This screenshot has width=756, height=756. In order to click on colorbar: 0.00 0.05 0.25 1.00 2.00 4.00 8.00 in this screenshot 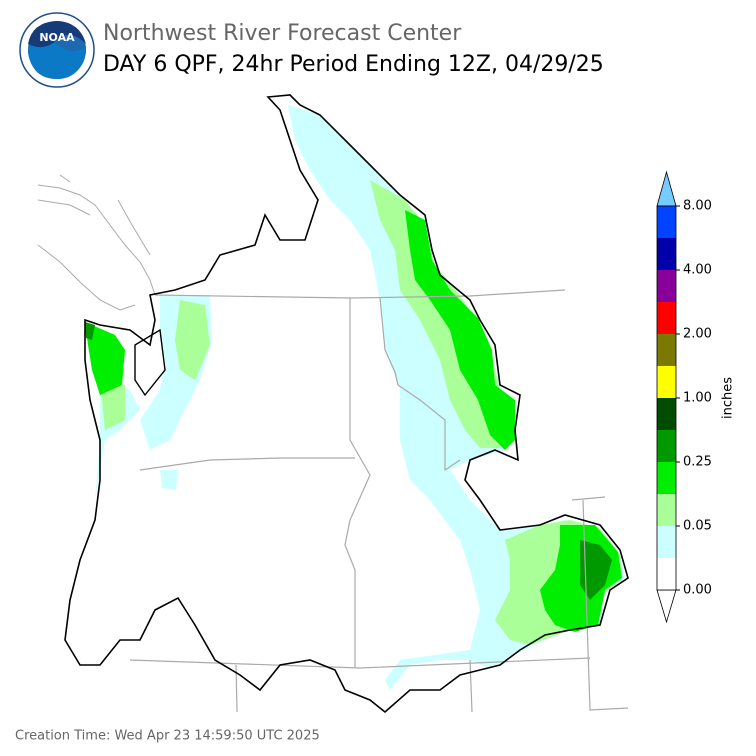, I will do `click(684, 397)`.